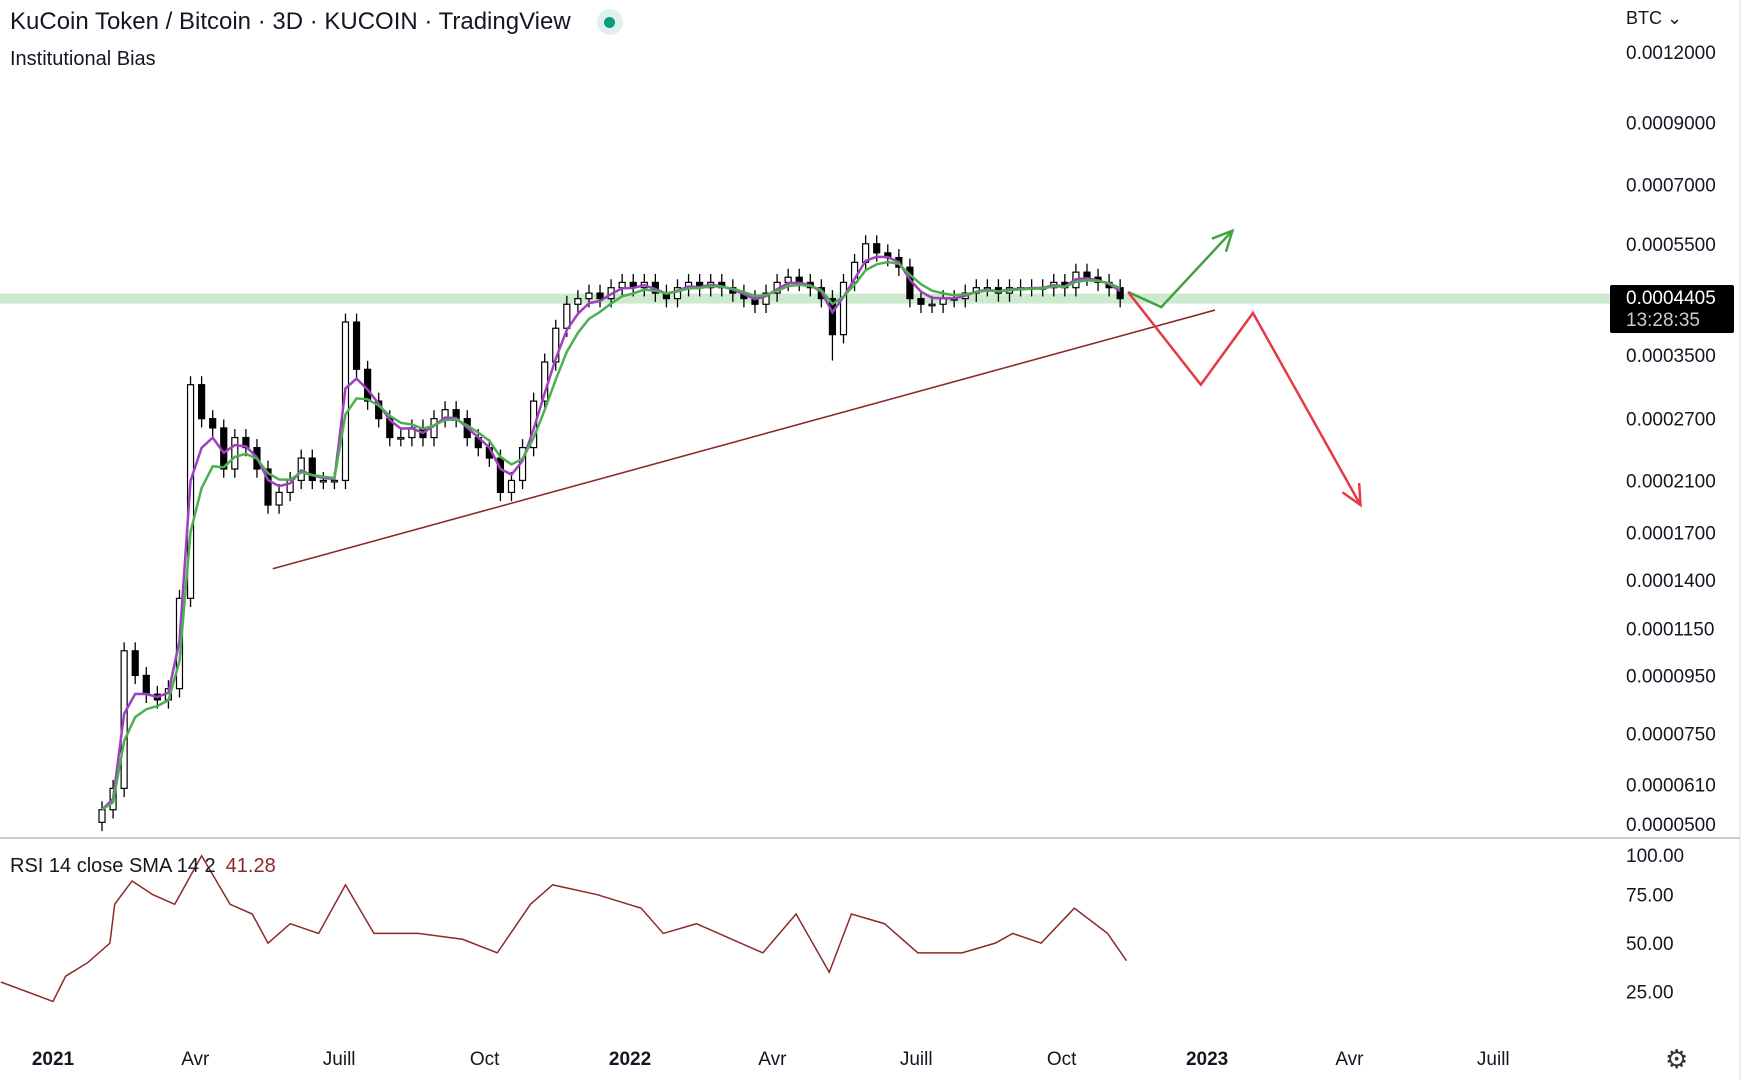 The image size is (1744, 1080). What do you see at coordinates (1650, 944) in the screenshot?
I see `rsi-tick: 50.00` at bounding box center [1650, 944].